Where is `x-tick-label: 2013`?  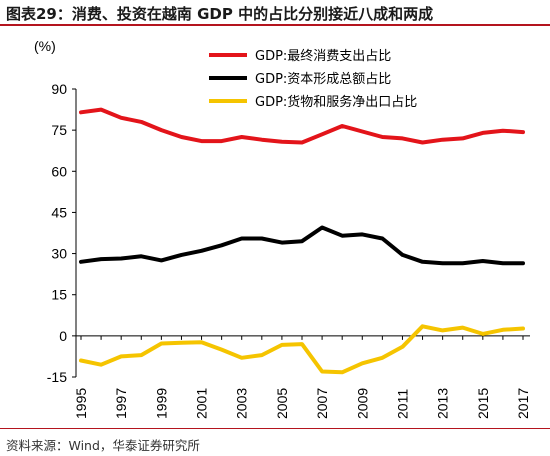
x-tick-label: 2013 is located at coordinates (443, 403).